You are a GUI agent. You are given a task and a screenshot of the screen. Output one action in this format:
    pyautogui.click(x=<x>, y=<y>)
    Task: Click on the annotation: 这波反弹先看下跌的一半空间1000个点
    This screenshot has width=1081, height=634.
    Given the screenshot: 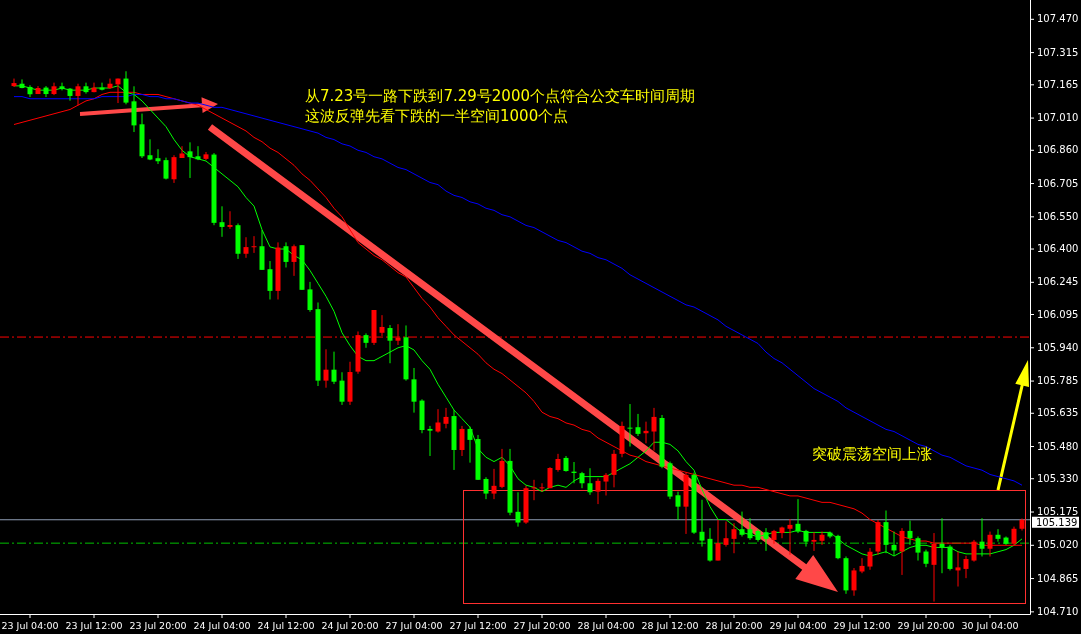 What is the action you would take?
    pyautogui.click(x=437, y=116)
    